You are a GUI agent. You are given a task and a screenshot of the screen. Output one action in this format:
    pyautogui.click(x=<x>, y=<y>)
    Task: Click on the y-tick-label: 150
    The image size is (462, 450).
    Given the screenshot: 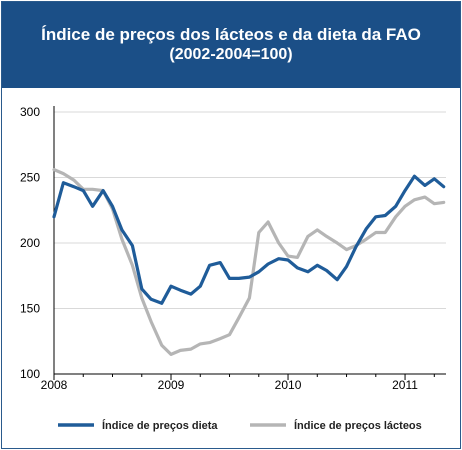 What is the action you would take?
    pyautogui.click(x=30, y=309)
    